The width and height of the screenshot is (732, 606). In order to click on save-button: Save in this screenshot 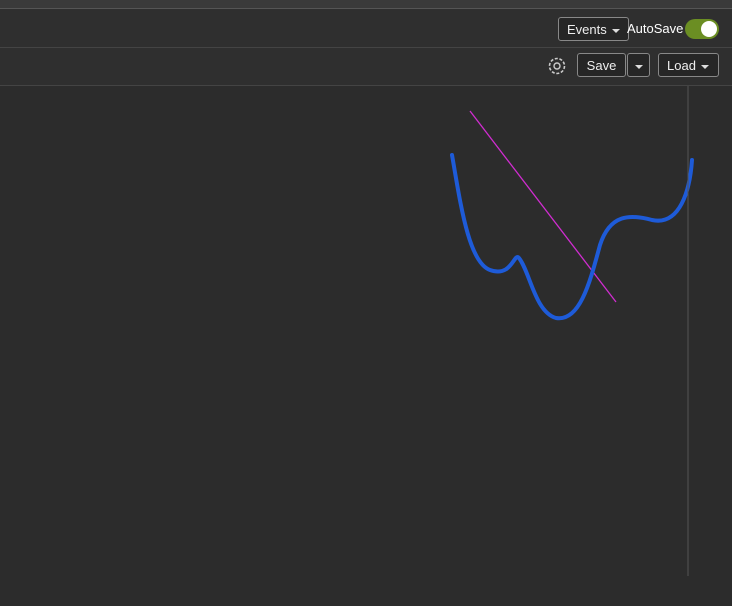, I will do `click(601, 65)`.